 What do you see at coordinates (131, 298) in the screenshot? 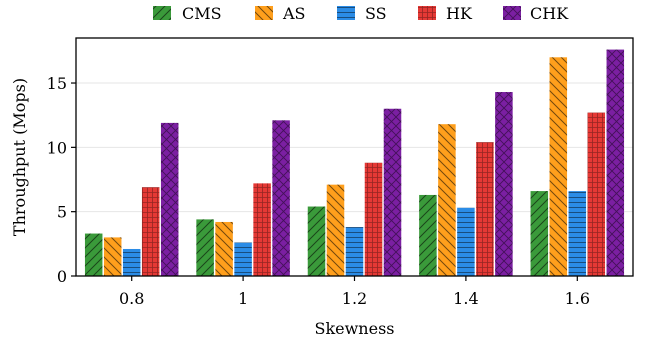
I see `x-tick-label: 0.8` at bounding box center [131, 298].